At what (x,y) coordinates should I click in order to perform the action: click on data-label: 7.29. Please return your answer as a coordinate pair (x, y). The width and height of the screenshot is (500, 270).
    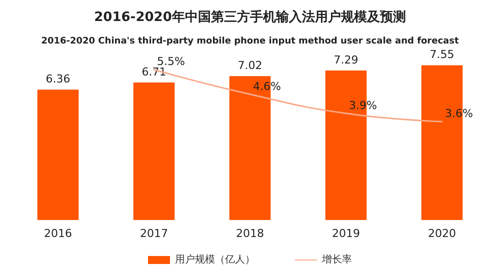
    Looking at the image, I should click on (346, 60).